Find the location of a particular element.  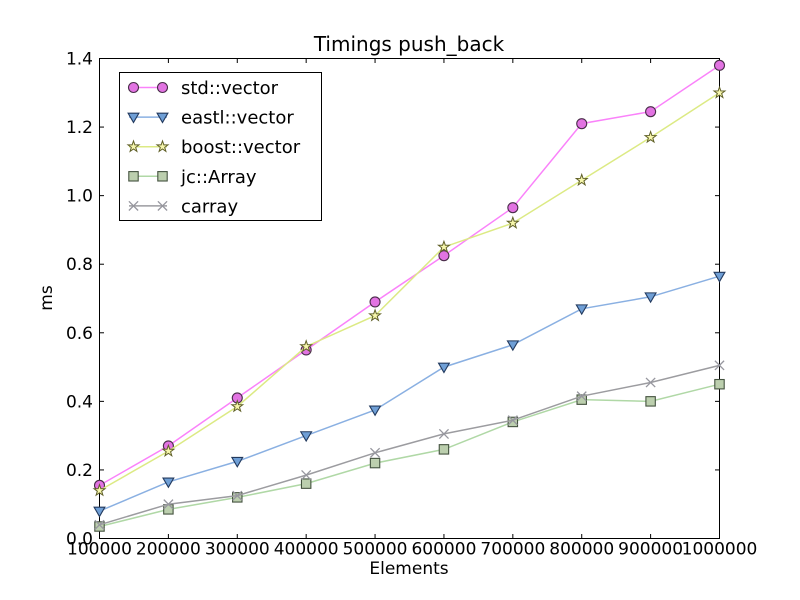

legend-label: carray is located at coordinates (209, 206).